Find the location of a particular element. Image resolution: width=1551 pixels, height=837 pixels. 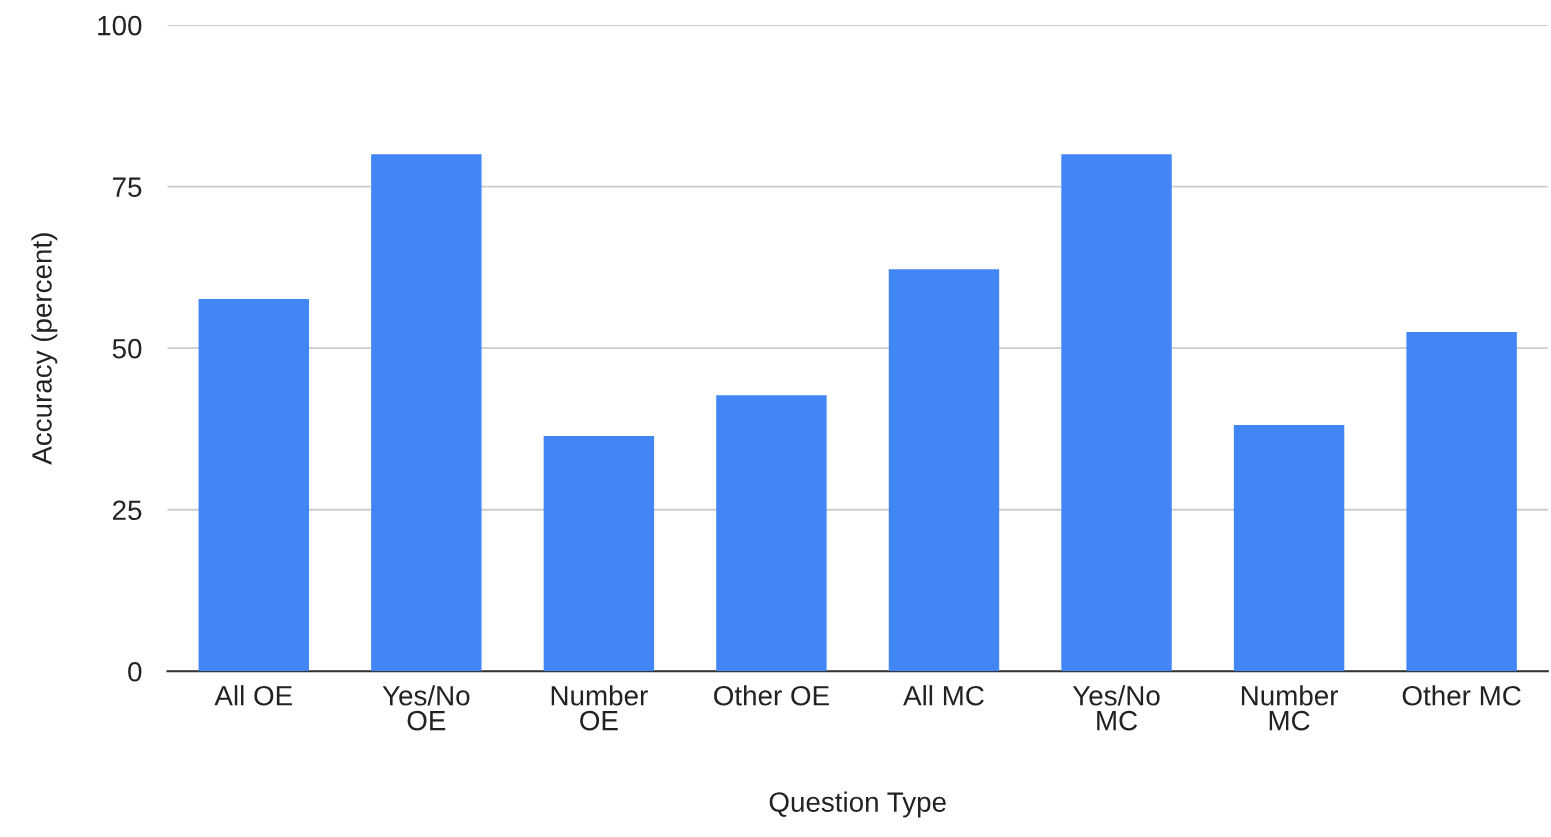

x-axis-title: Question Type is located at coordinates (857, 804).